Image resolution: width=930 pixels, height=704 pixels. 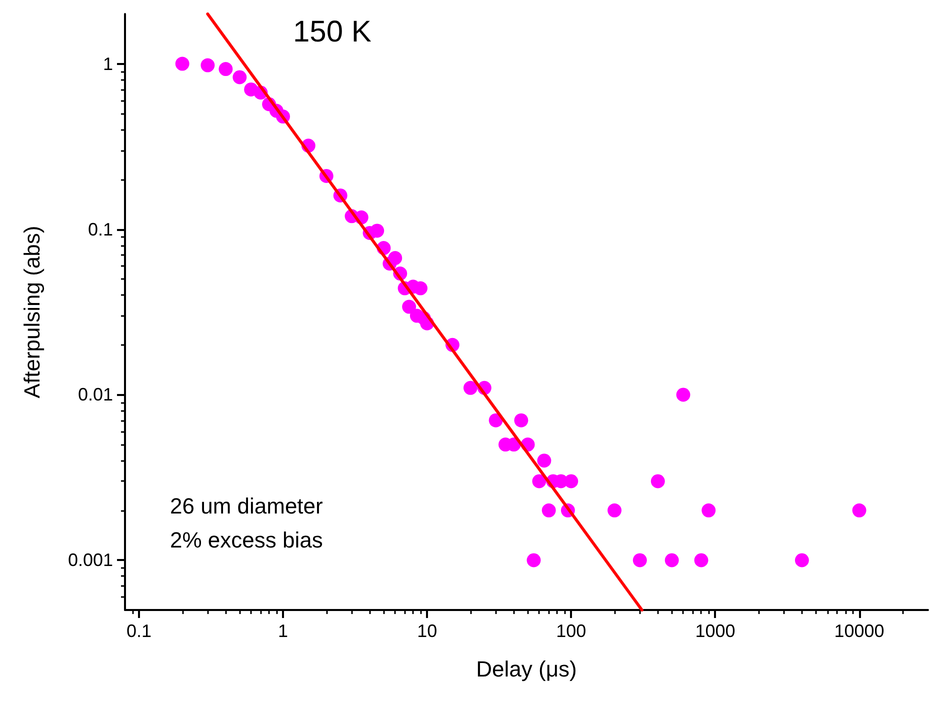 I want to click on y-tick-label: 0.001, so click(x=90, y=560).